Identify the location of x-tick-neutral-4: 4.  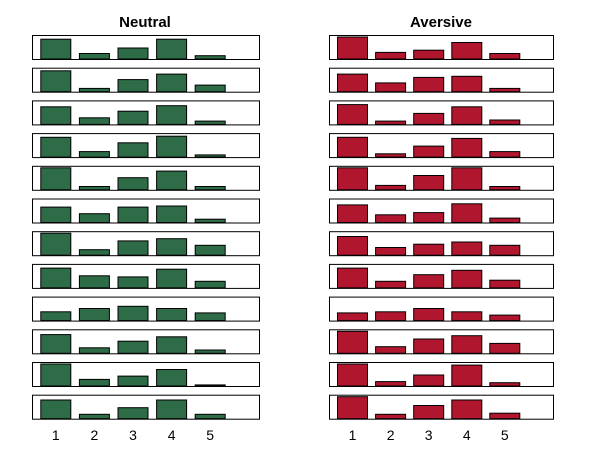
(172, 435).